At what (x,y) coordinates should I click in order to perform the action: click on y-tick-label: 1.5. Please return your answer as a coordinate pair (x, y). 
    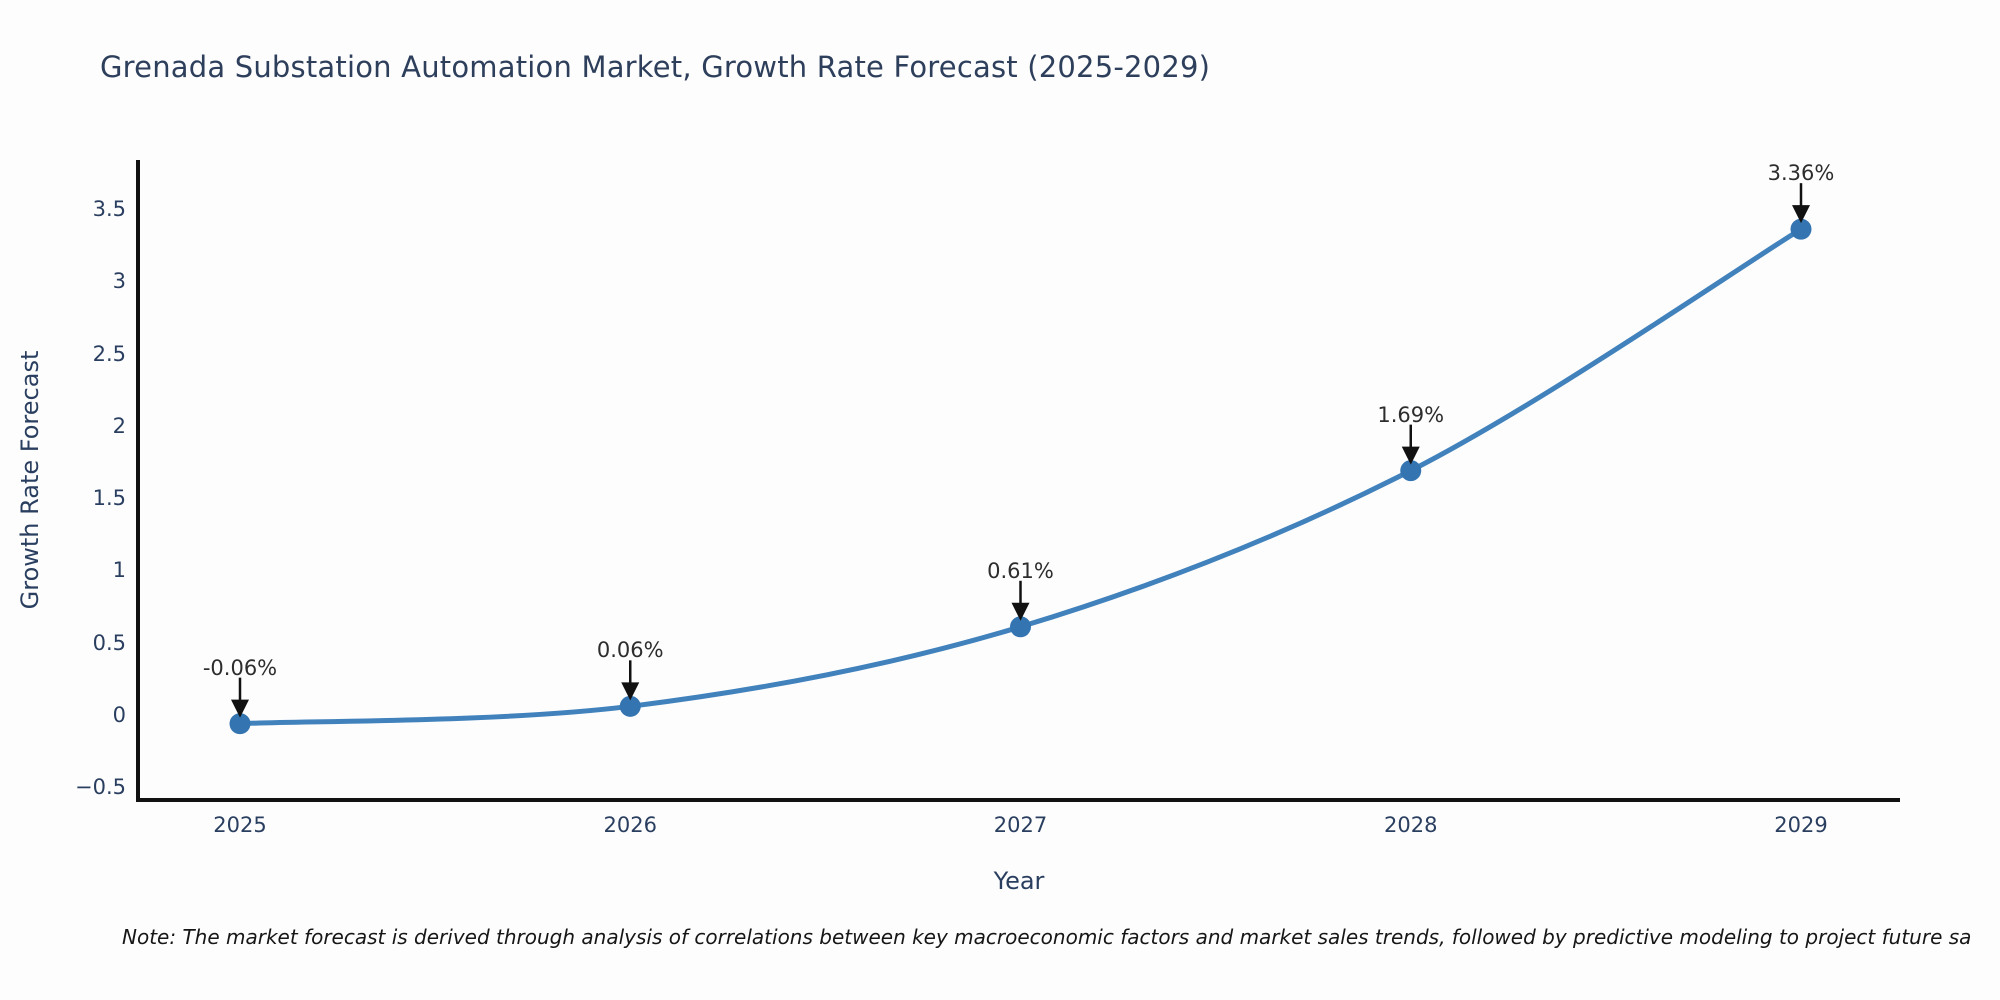
    Looking at the image, I should click on (109, 498).